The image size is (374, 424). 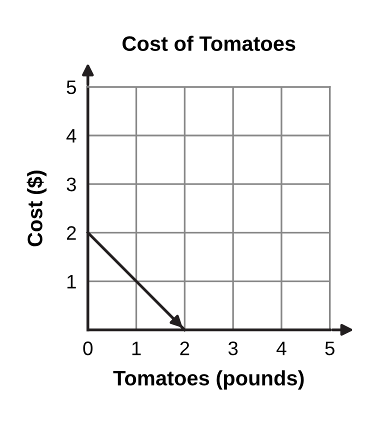 I want to click on x-tick-label: 1, so click(x=136, y=349).